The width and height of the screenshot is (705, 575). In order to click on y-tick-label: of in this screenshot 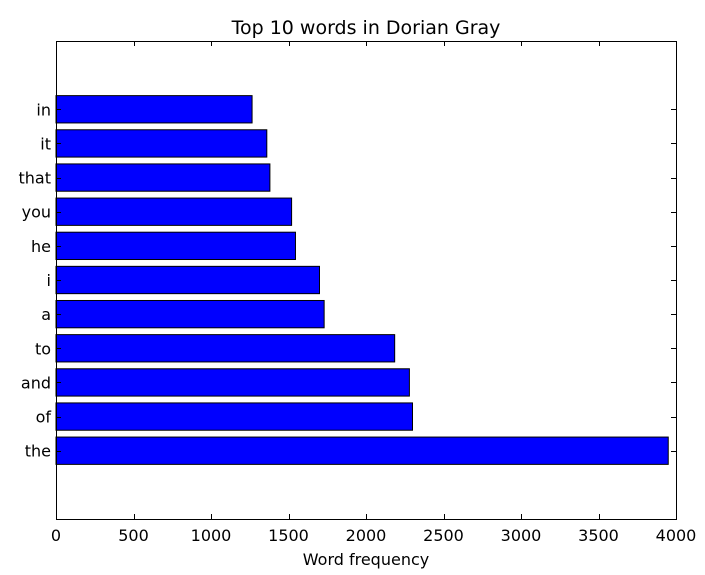, I will do `click(44, 417)`.